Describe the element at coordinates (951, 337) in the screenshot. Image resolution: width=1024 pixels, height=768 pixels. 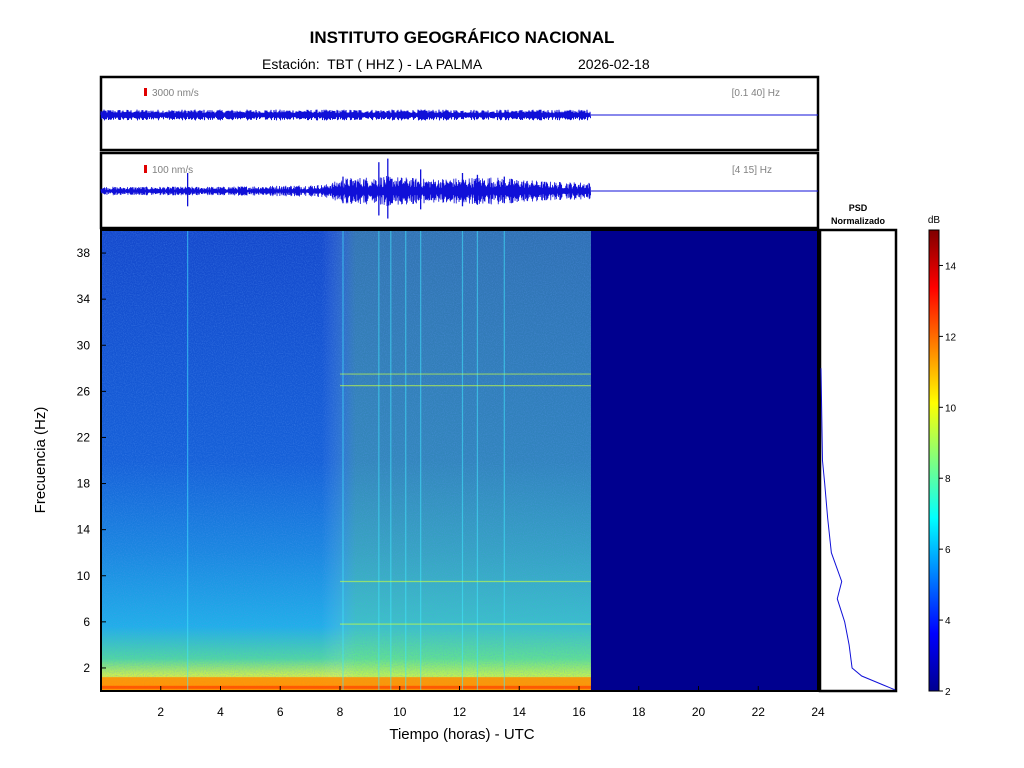
I see `colorbar-tick-label: 12` at that location.